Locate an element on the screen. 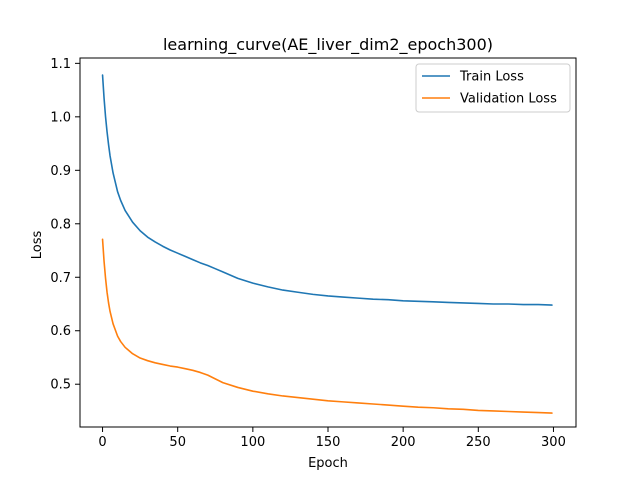 The width and height of the screenshot is (640, 480). y-tick-label: 0.7 is located at coordinates (60, 278).